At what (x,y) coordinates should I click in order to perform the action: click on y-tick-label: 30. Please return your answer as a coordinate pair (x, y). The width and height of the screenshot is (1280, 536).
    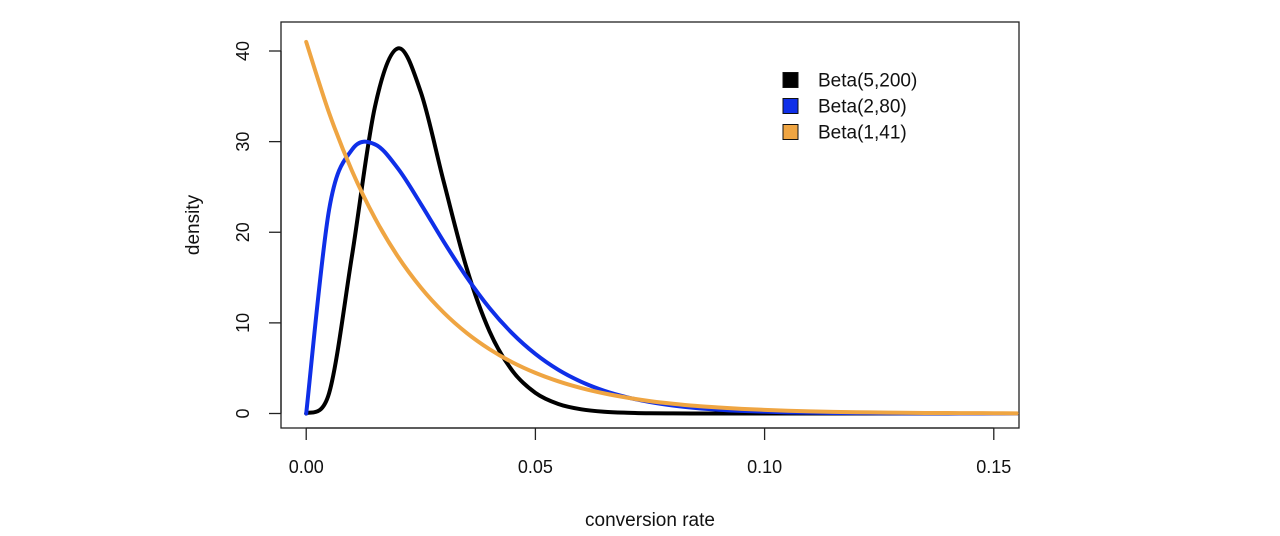
    Looking at the image, I should click on (243, 142).